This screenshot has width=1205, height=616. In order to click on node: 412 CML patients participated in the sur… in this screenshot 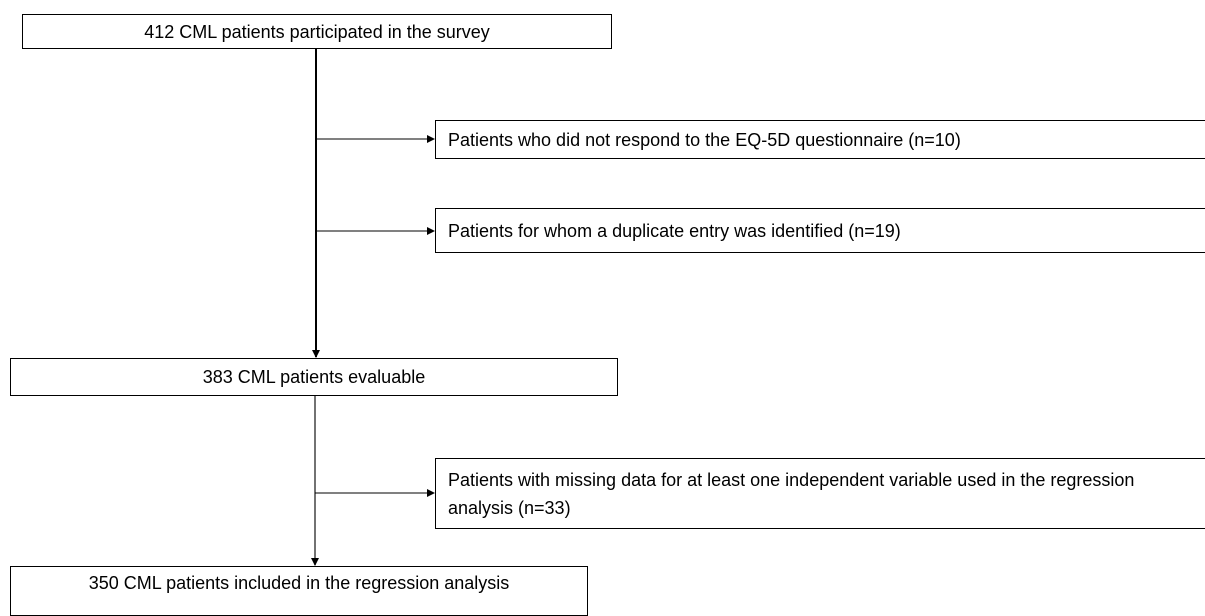, I will do `click(317, 31)`.